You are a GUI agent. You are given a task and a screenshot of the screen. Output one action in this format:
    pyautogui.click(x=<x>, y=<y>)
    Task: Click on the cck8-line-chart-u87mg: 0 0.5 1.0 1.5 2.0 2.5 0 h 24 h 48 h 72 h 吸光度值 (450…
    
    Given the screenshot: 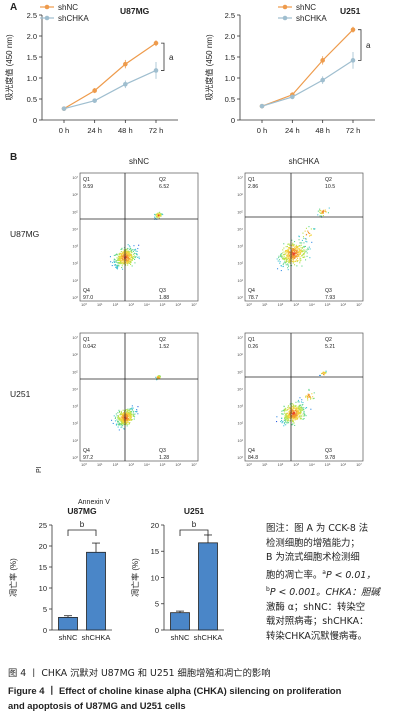 What is the action you would take?
    pyautogui.click(x=91, y=69)
    